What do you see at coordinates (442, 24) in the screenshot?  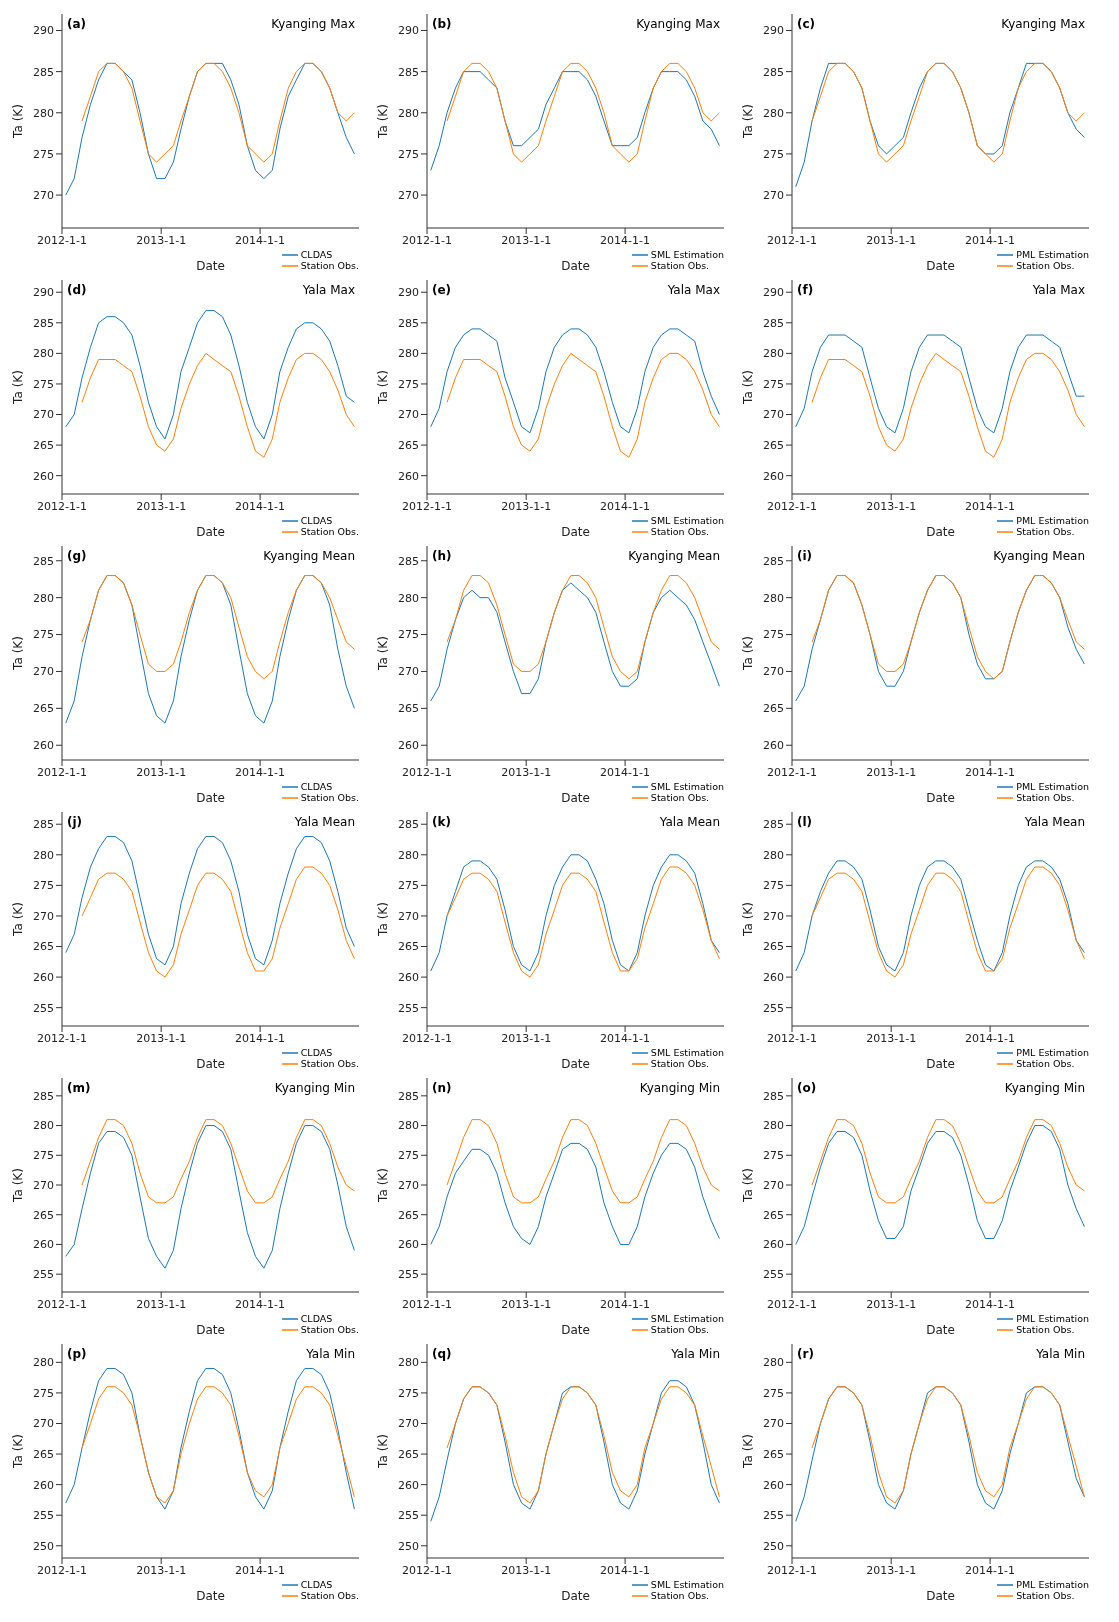 I see `annotation: (b)` at bounding box center [442, 24].